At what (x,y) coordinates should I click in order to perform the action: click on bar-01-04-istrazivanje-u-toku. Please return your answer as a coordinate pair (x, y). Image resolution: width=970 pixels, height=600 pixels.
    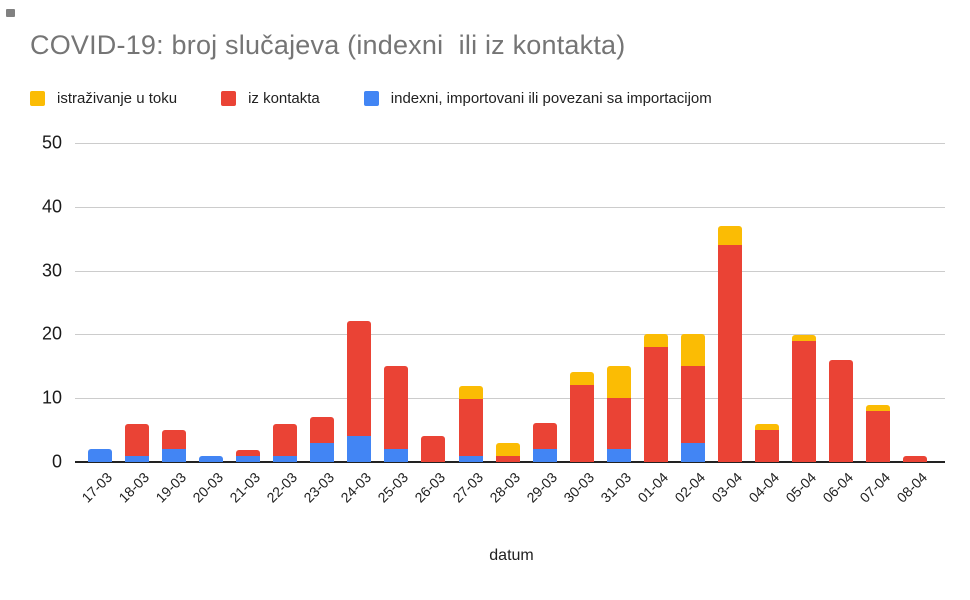
    Looking at the image, I should click on (656, 340).